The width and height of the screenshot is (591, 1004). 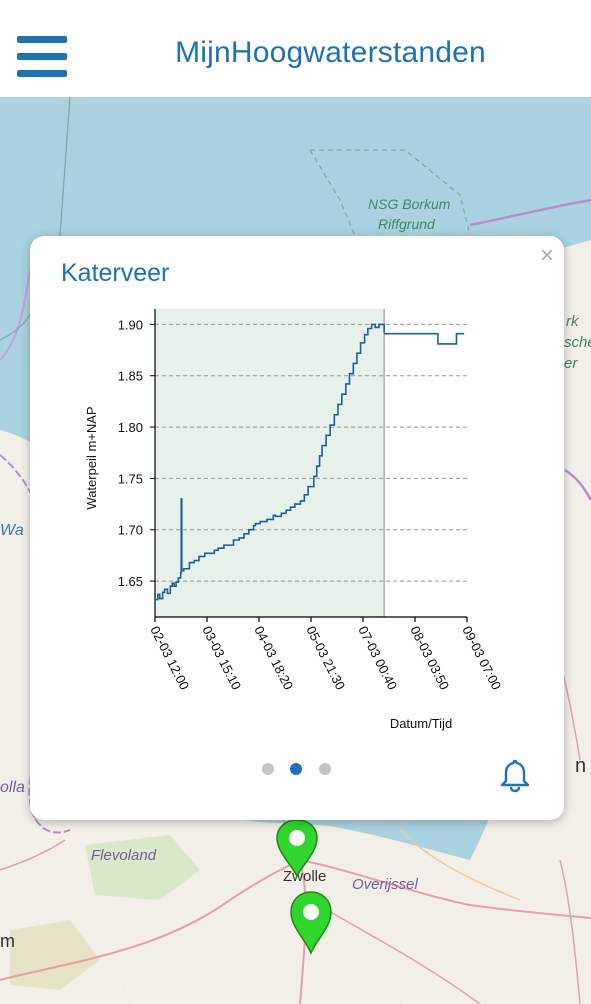 I want to click on x-tick-label: 07-03 00:40, so click(x=377, y=658).